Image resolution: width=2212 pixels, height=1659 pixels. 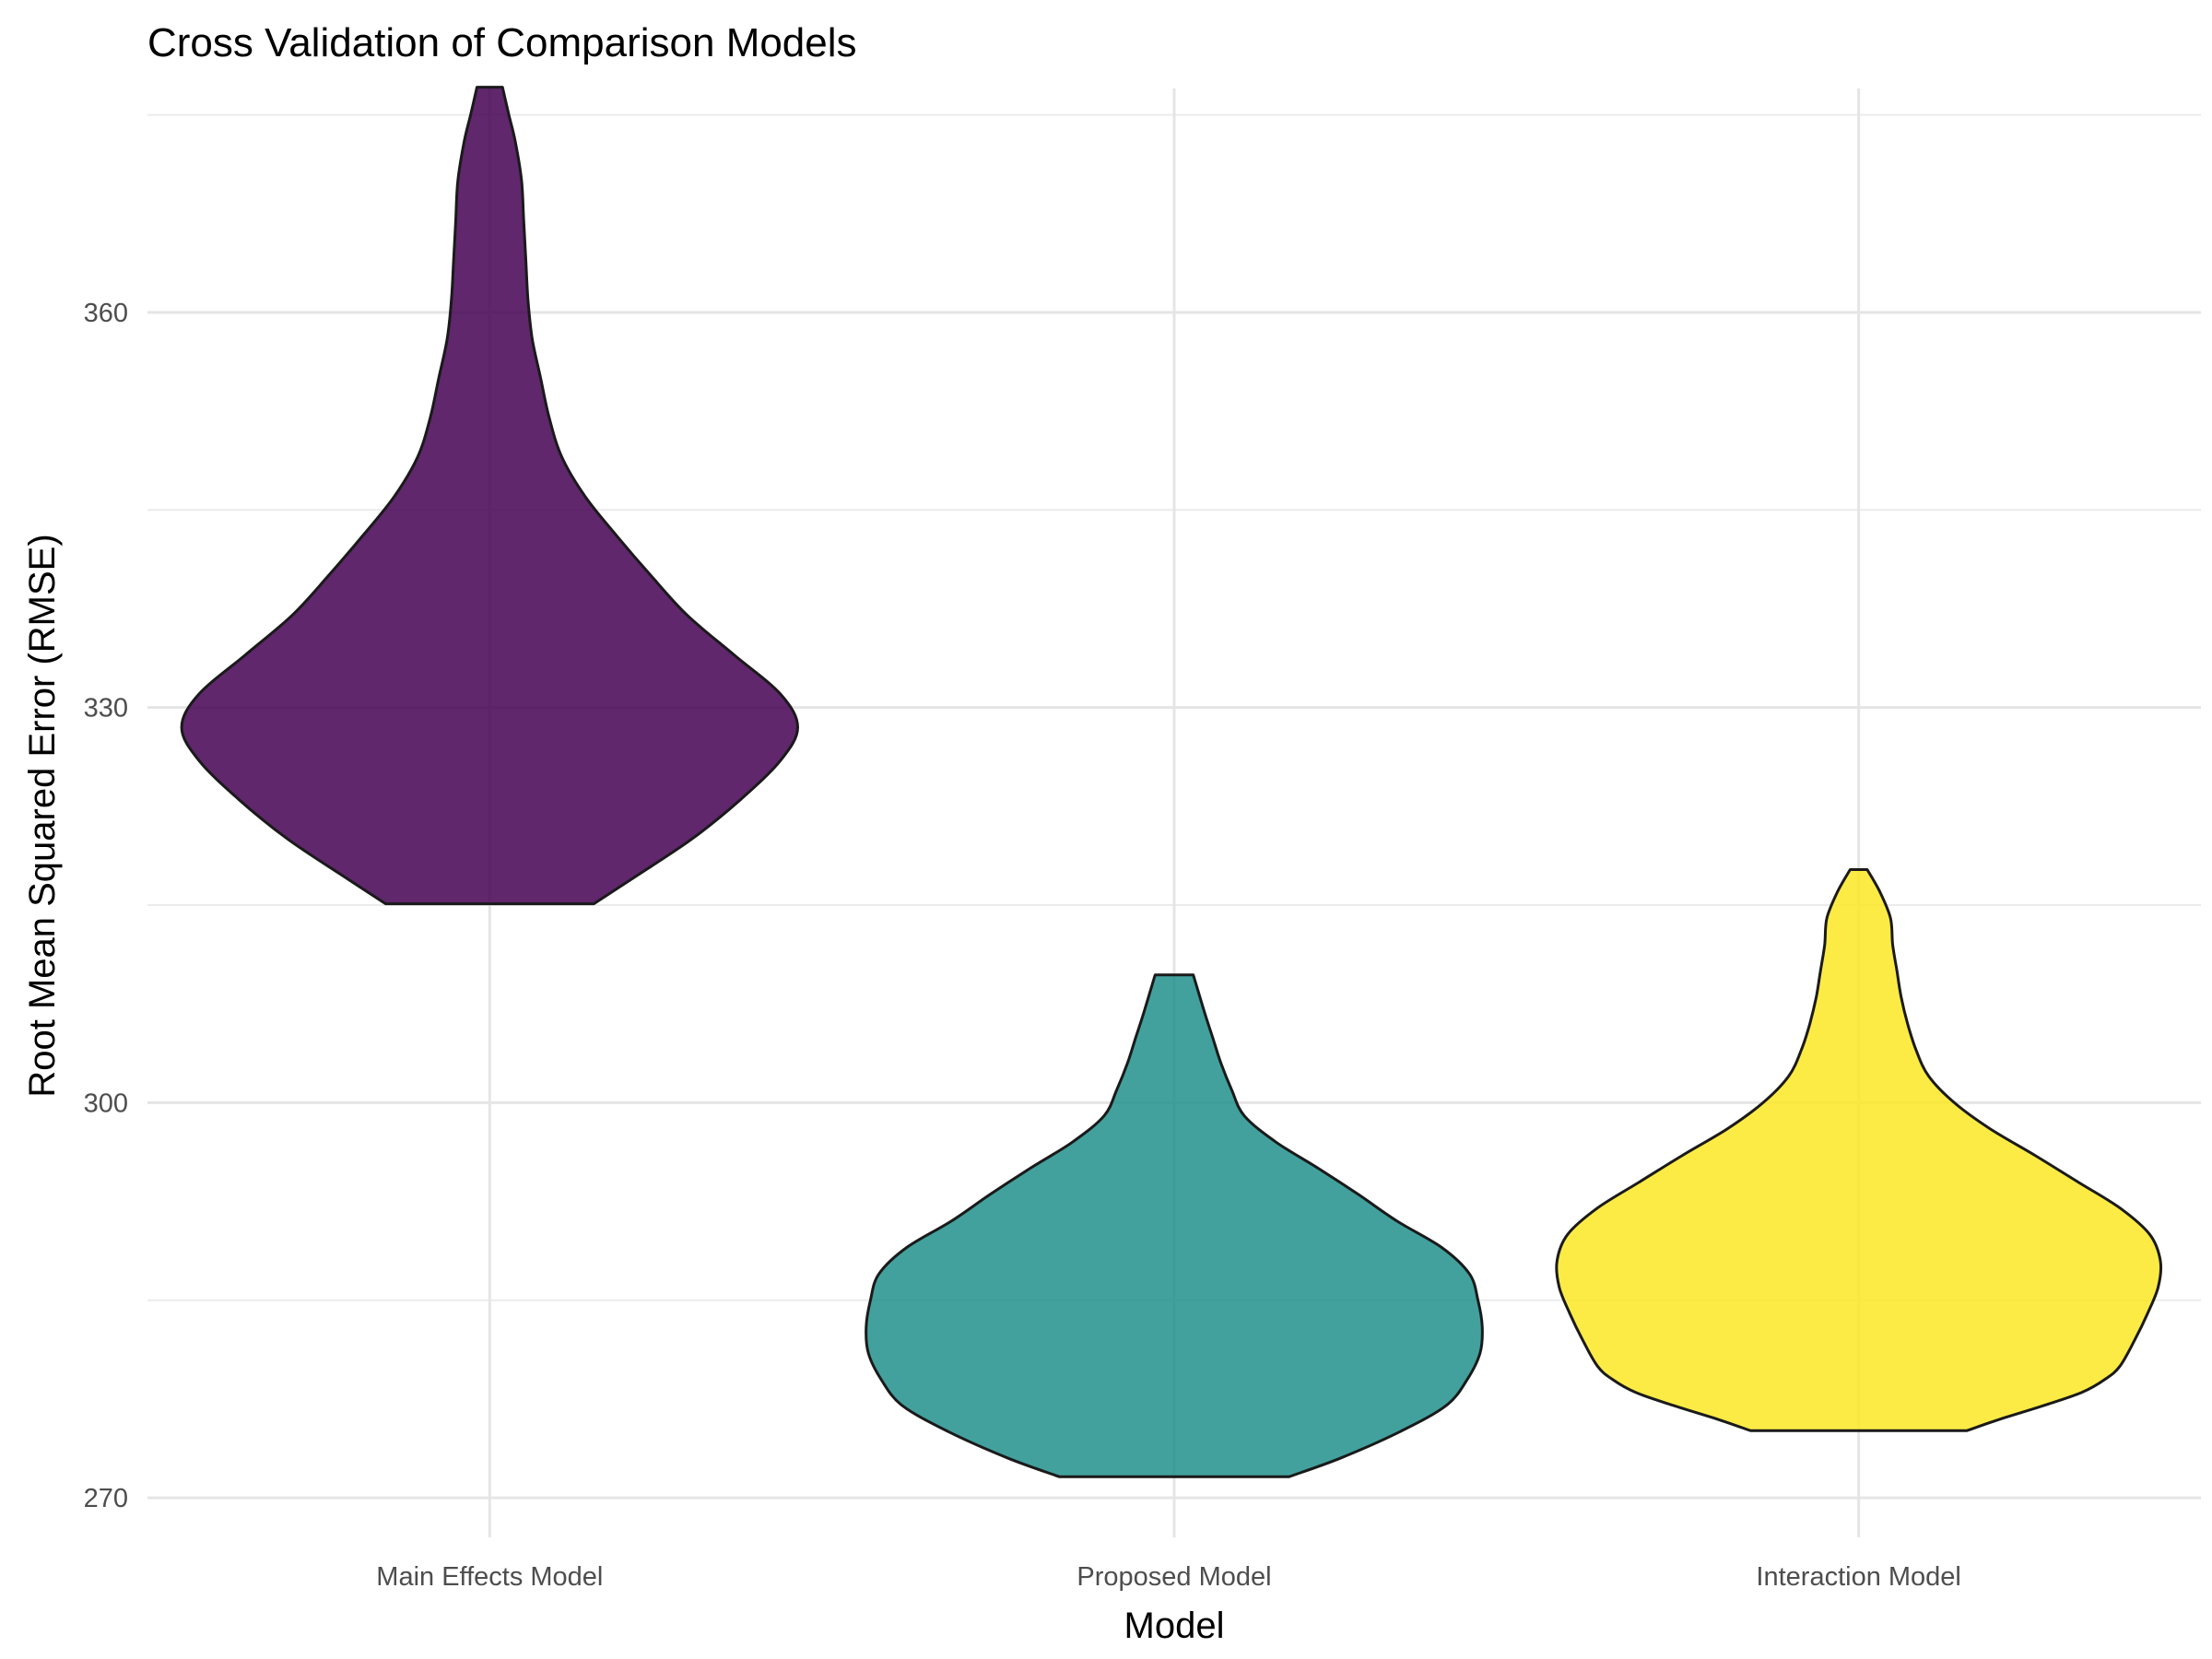 What do you see at coordinates (489, 496) in the screenshot?
I see `violin-main-effects-model` at bounding box center [489, 496].